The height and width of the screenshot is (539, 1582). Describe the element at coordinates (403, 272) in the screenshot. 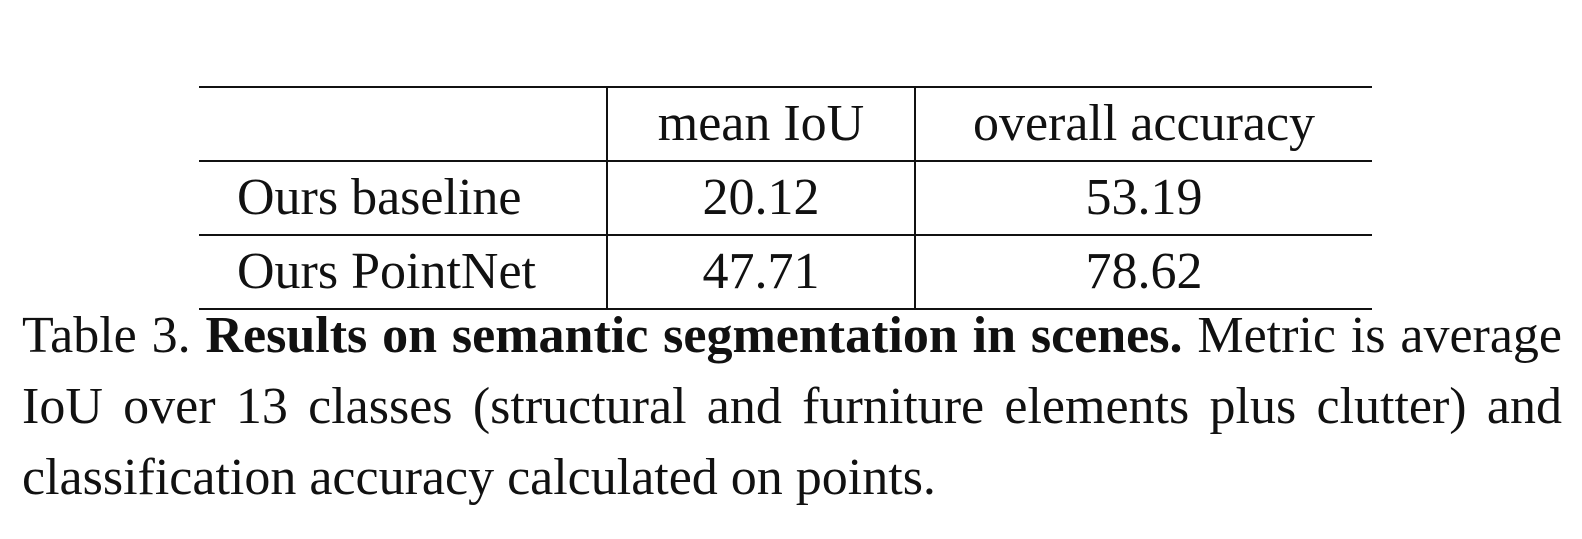

I see `method-cell: Ours PointNet` at that location.